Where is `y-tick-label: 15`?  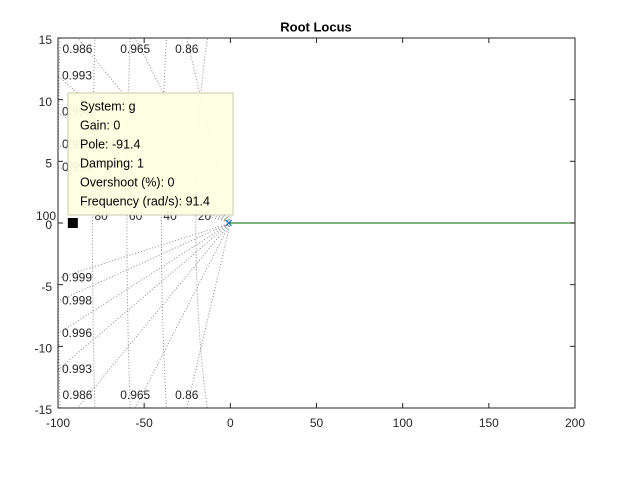
y-tick-label: 15 is located at coordinates (46, 40).